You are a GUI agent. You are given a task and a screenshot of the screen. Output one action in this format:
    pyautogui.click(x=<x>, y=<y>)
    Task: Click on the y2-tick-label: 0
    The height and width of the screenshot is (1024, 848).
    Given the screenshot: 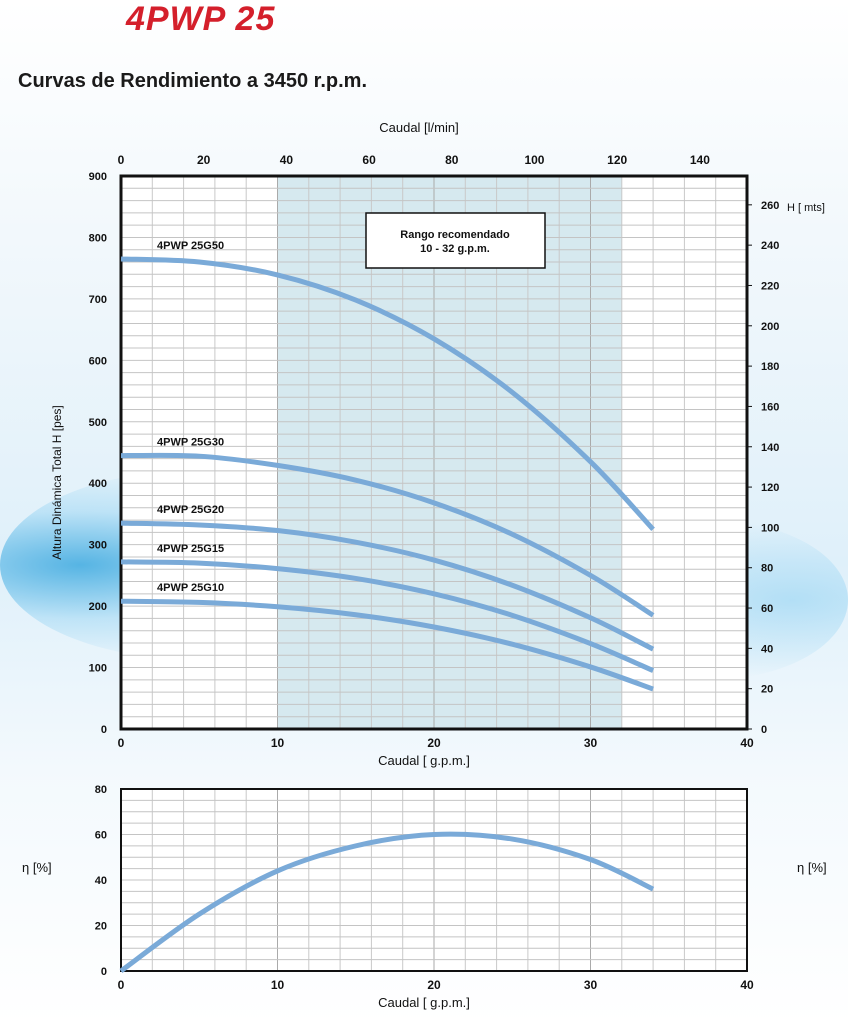 What is the action you would take?
    pyautogui.click(x=764, y=730)
    